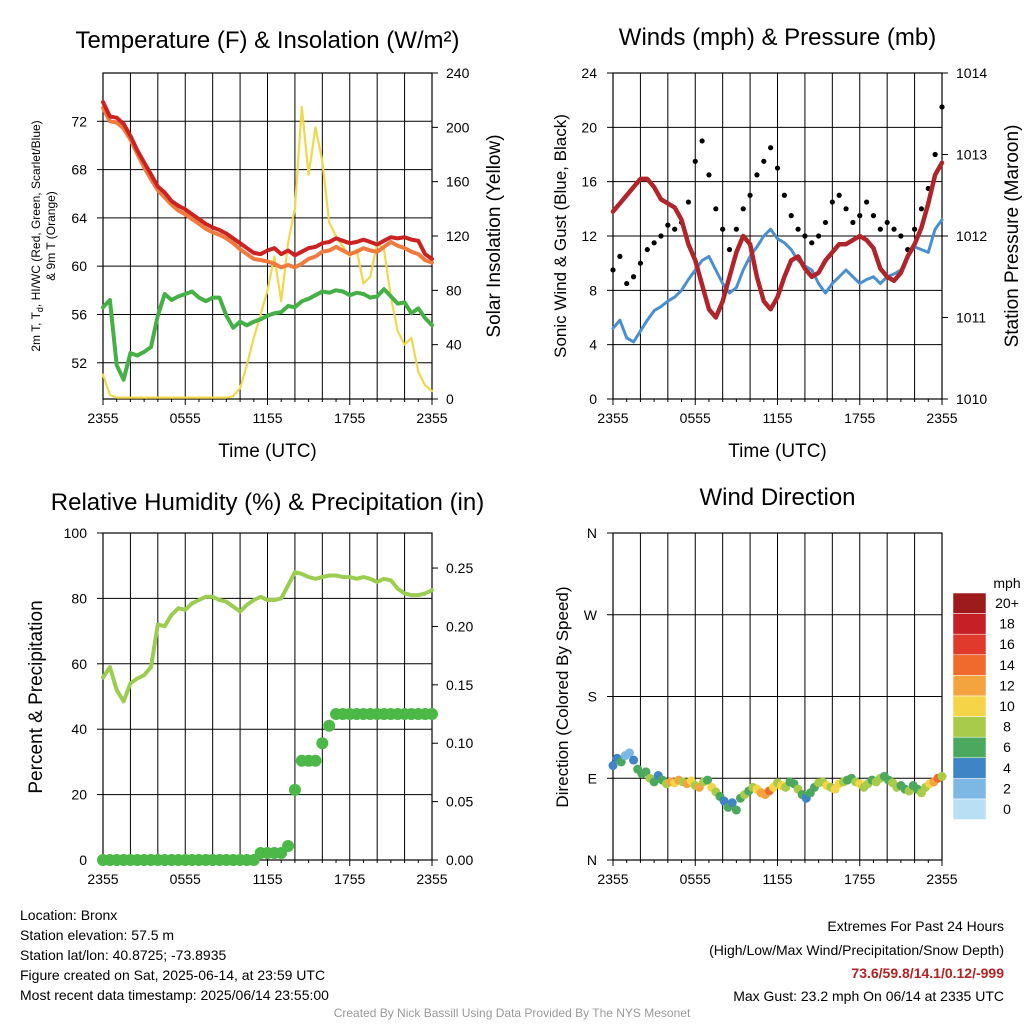 The image size is (1024, 1024). Describe the element at coordinates (971, 318) in the screenshot. I see `y2-tick-label: 1011` at that location.